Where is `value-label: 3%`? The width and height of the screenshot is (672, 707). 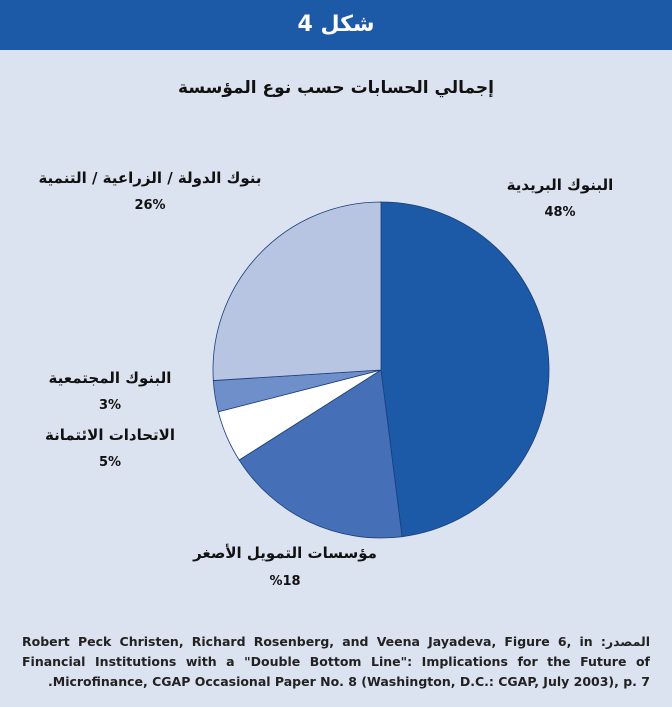 value-label: 3% is located at coordinates (110, 405).